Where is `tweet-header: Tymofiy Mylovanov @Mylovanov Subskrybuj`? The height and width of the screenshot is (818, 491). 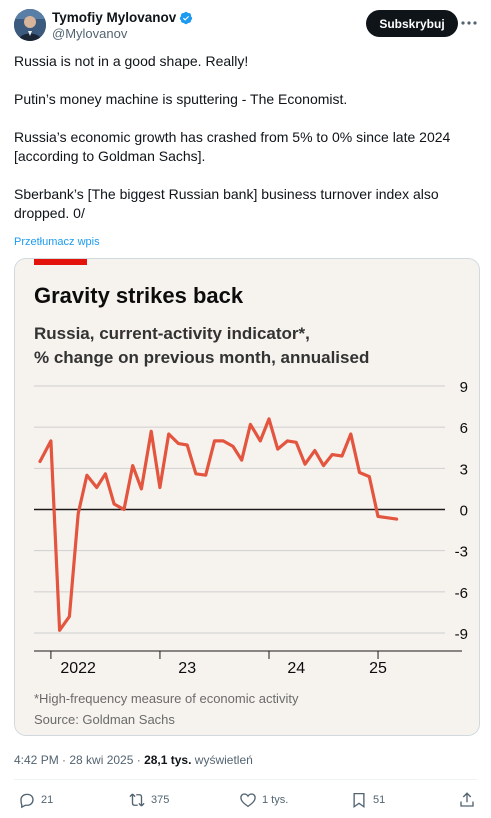 tweet-header: Tymofiy Mylovanov @Mylovanov Subskrybuj is located at coordinates (245, 26).